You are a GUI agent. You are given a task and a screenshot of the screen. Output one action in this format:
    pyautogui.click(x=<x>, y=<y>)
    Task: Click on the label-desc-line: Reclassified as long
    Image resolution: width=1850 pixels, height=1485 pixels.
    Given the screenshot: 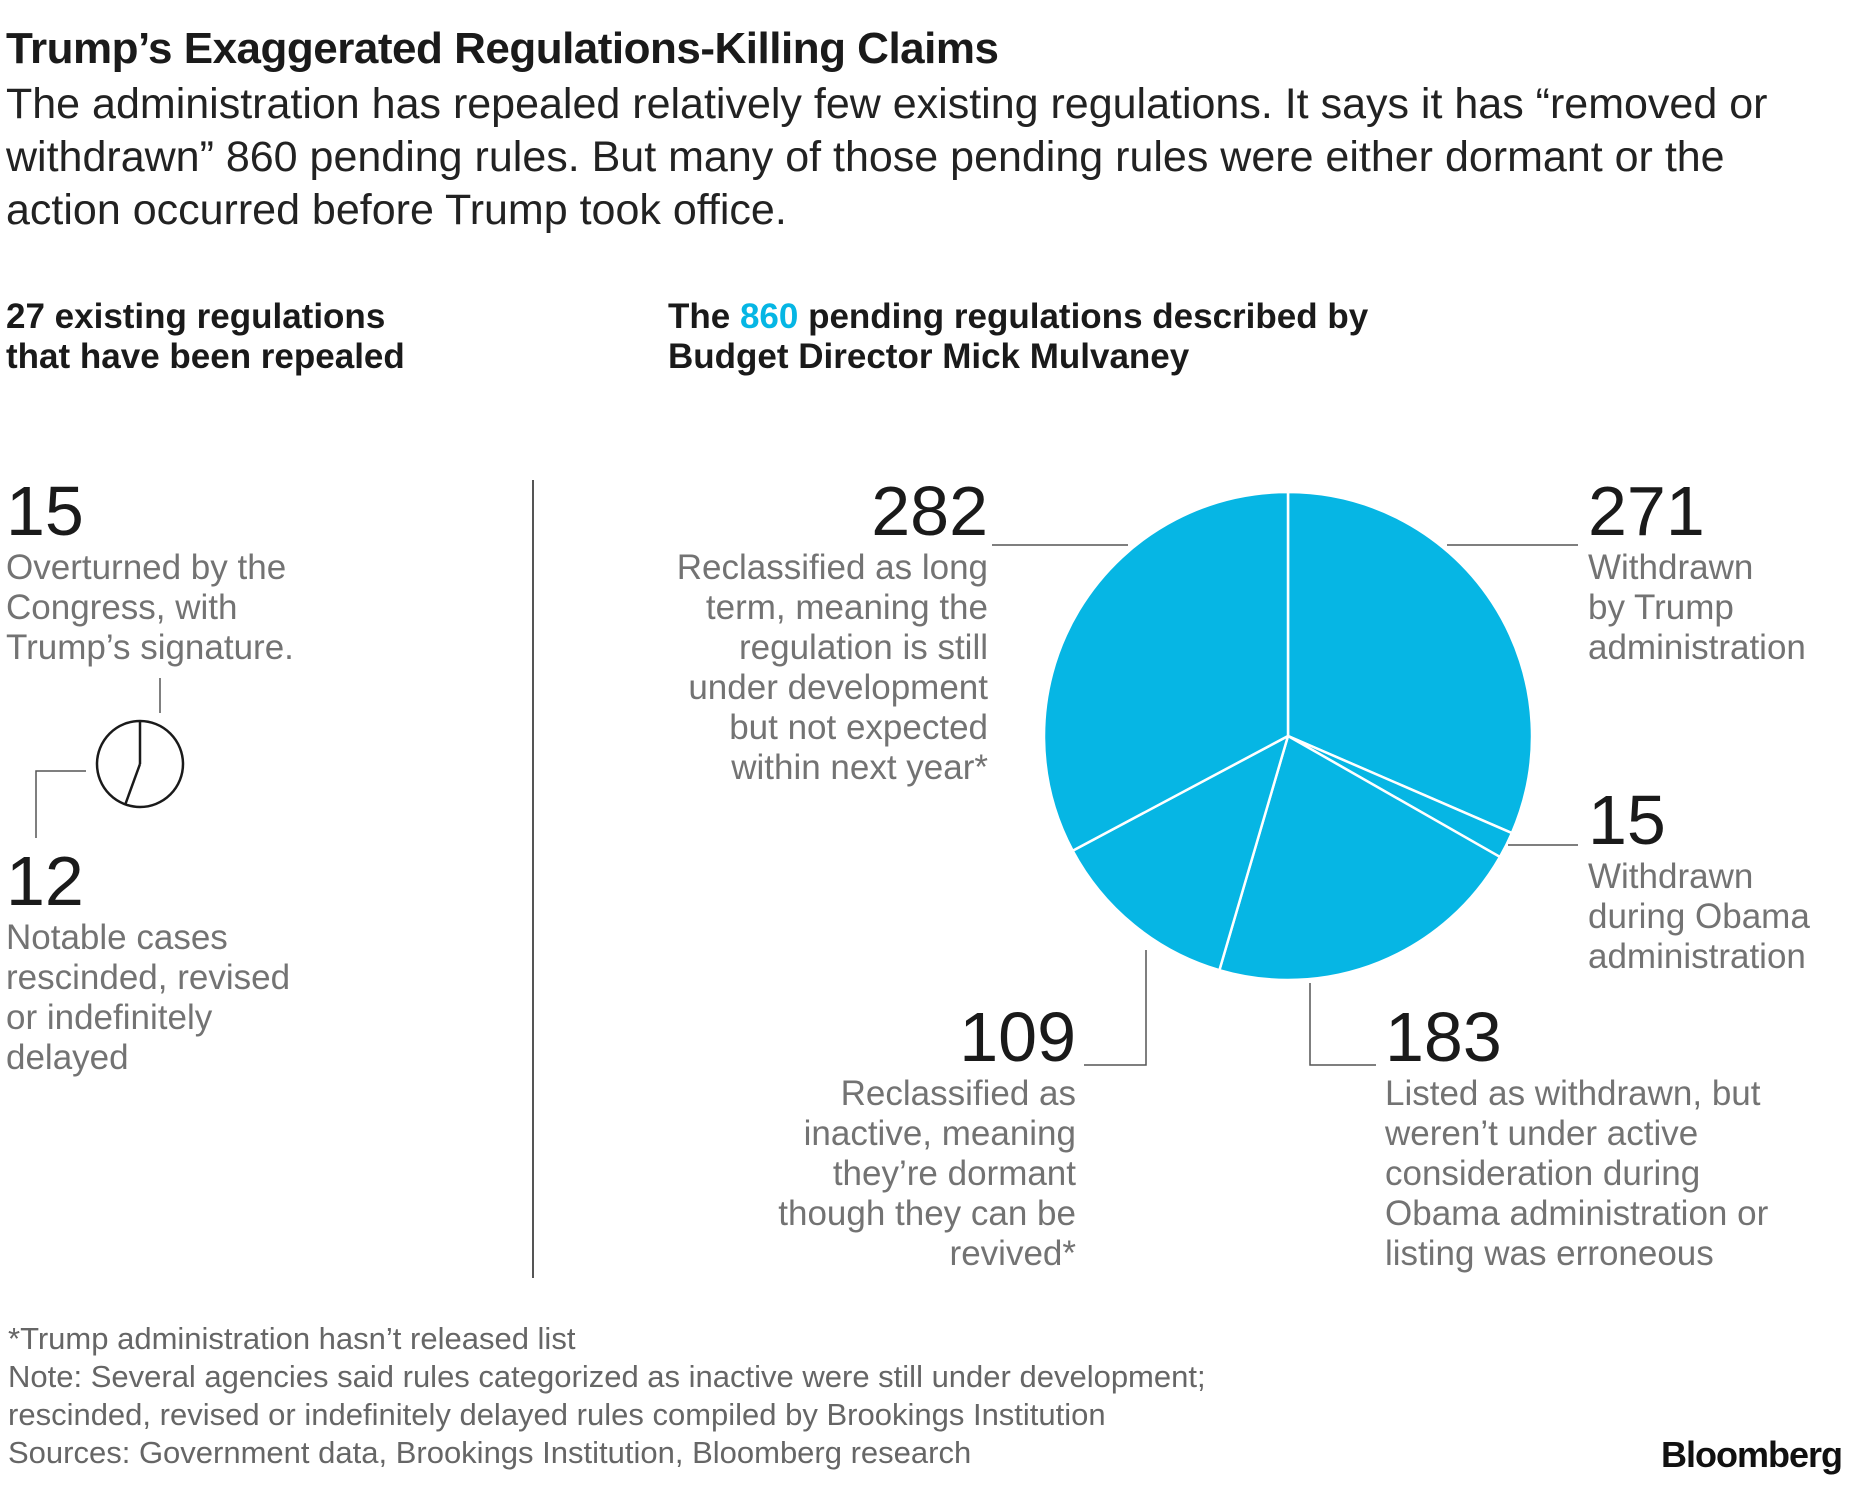 What is the action you would take?
    pyautogui.click(x=832, y=567)
    